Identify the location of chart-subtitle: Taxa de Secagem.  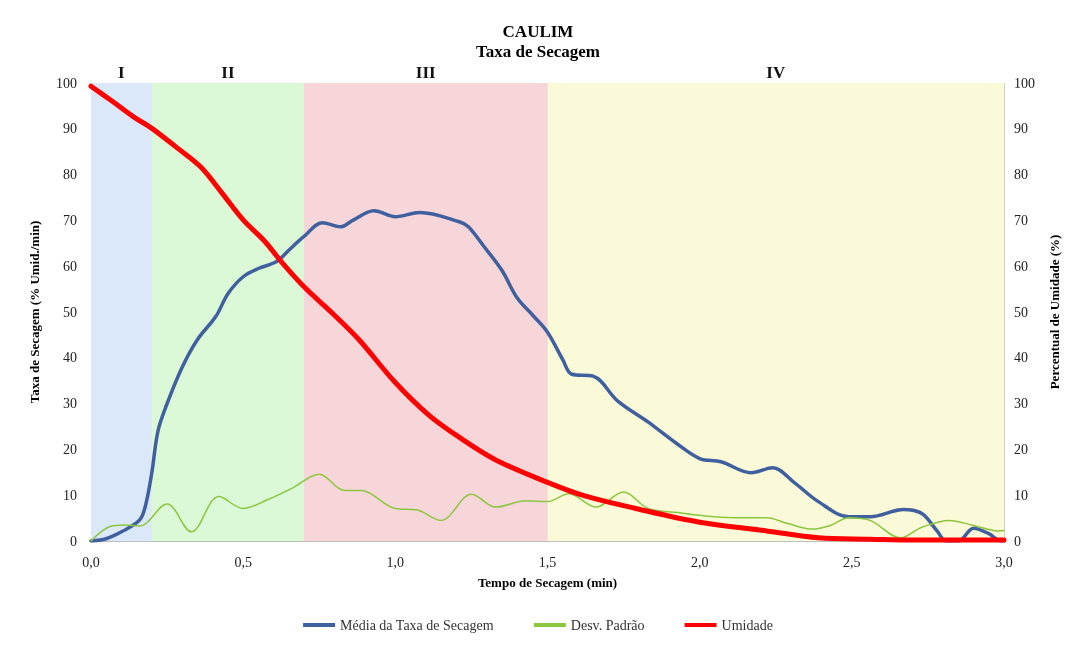
(538, 51).